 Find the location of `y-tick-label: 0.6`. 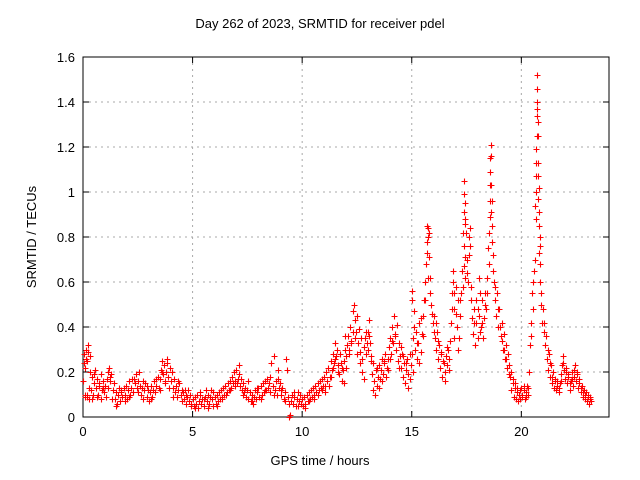

y-tick-label: 0.6 is located at coordinates (65, 282).